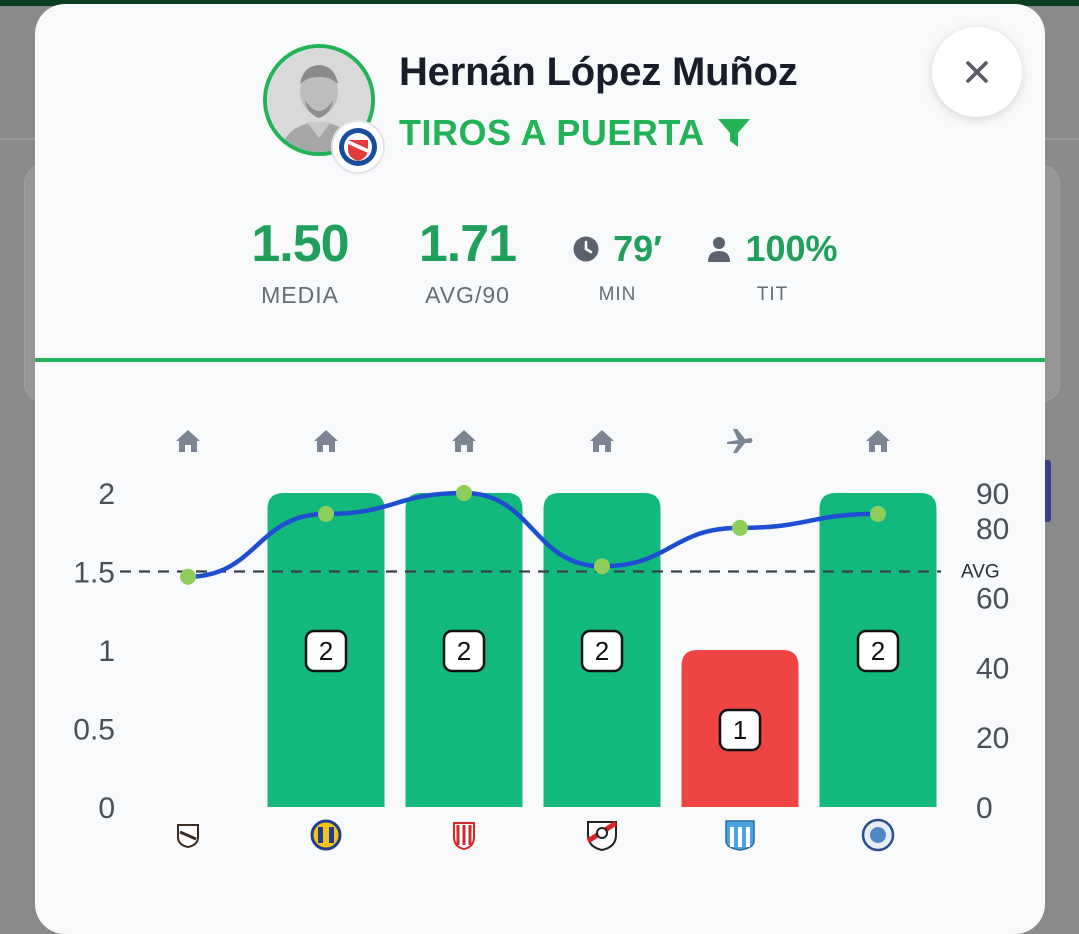  Describe the element at coordinates (719, 249) in the screenshot. I see `person-icon` at that location.